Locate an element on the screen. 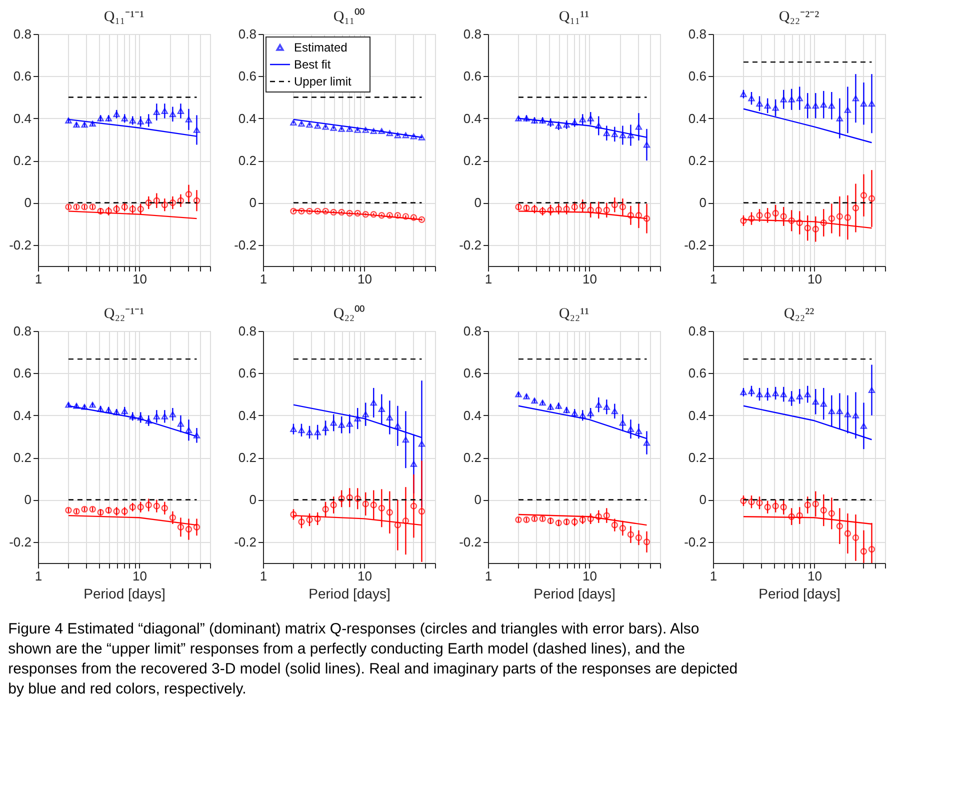 This screenshot has height=801, width=957. chart-title: Q₂₂⁻¹⁻¹ is located at coordinates (124, 314).